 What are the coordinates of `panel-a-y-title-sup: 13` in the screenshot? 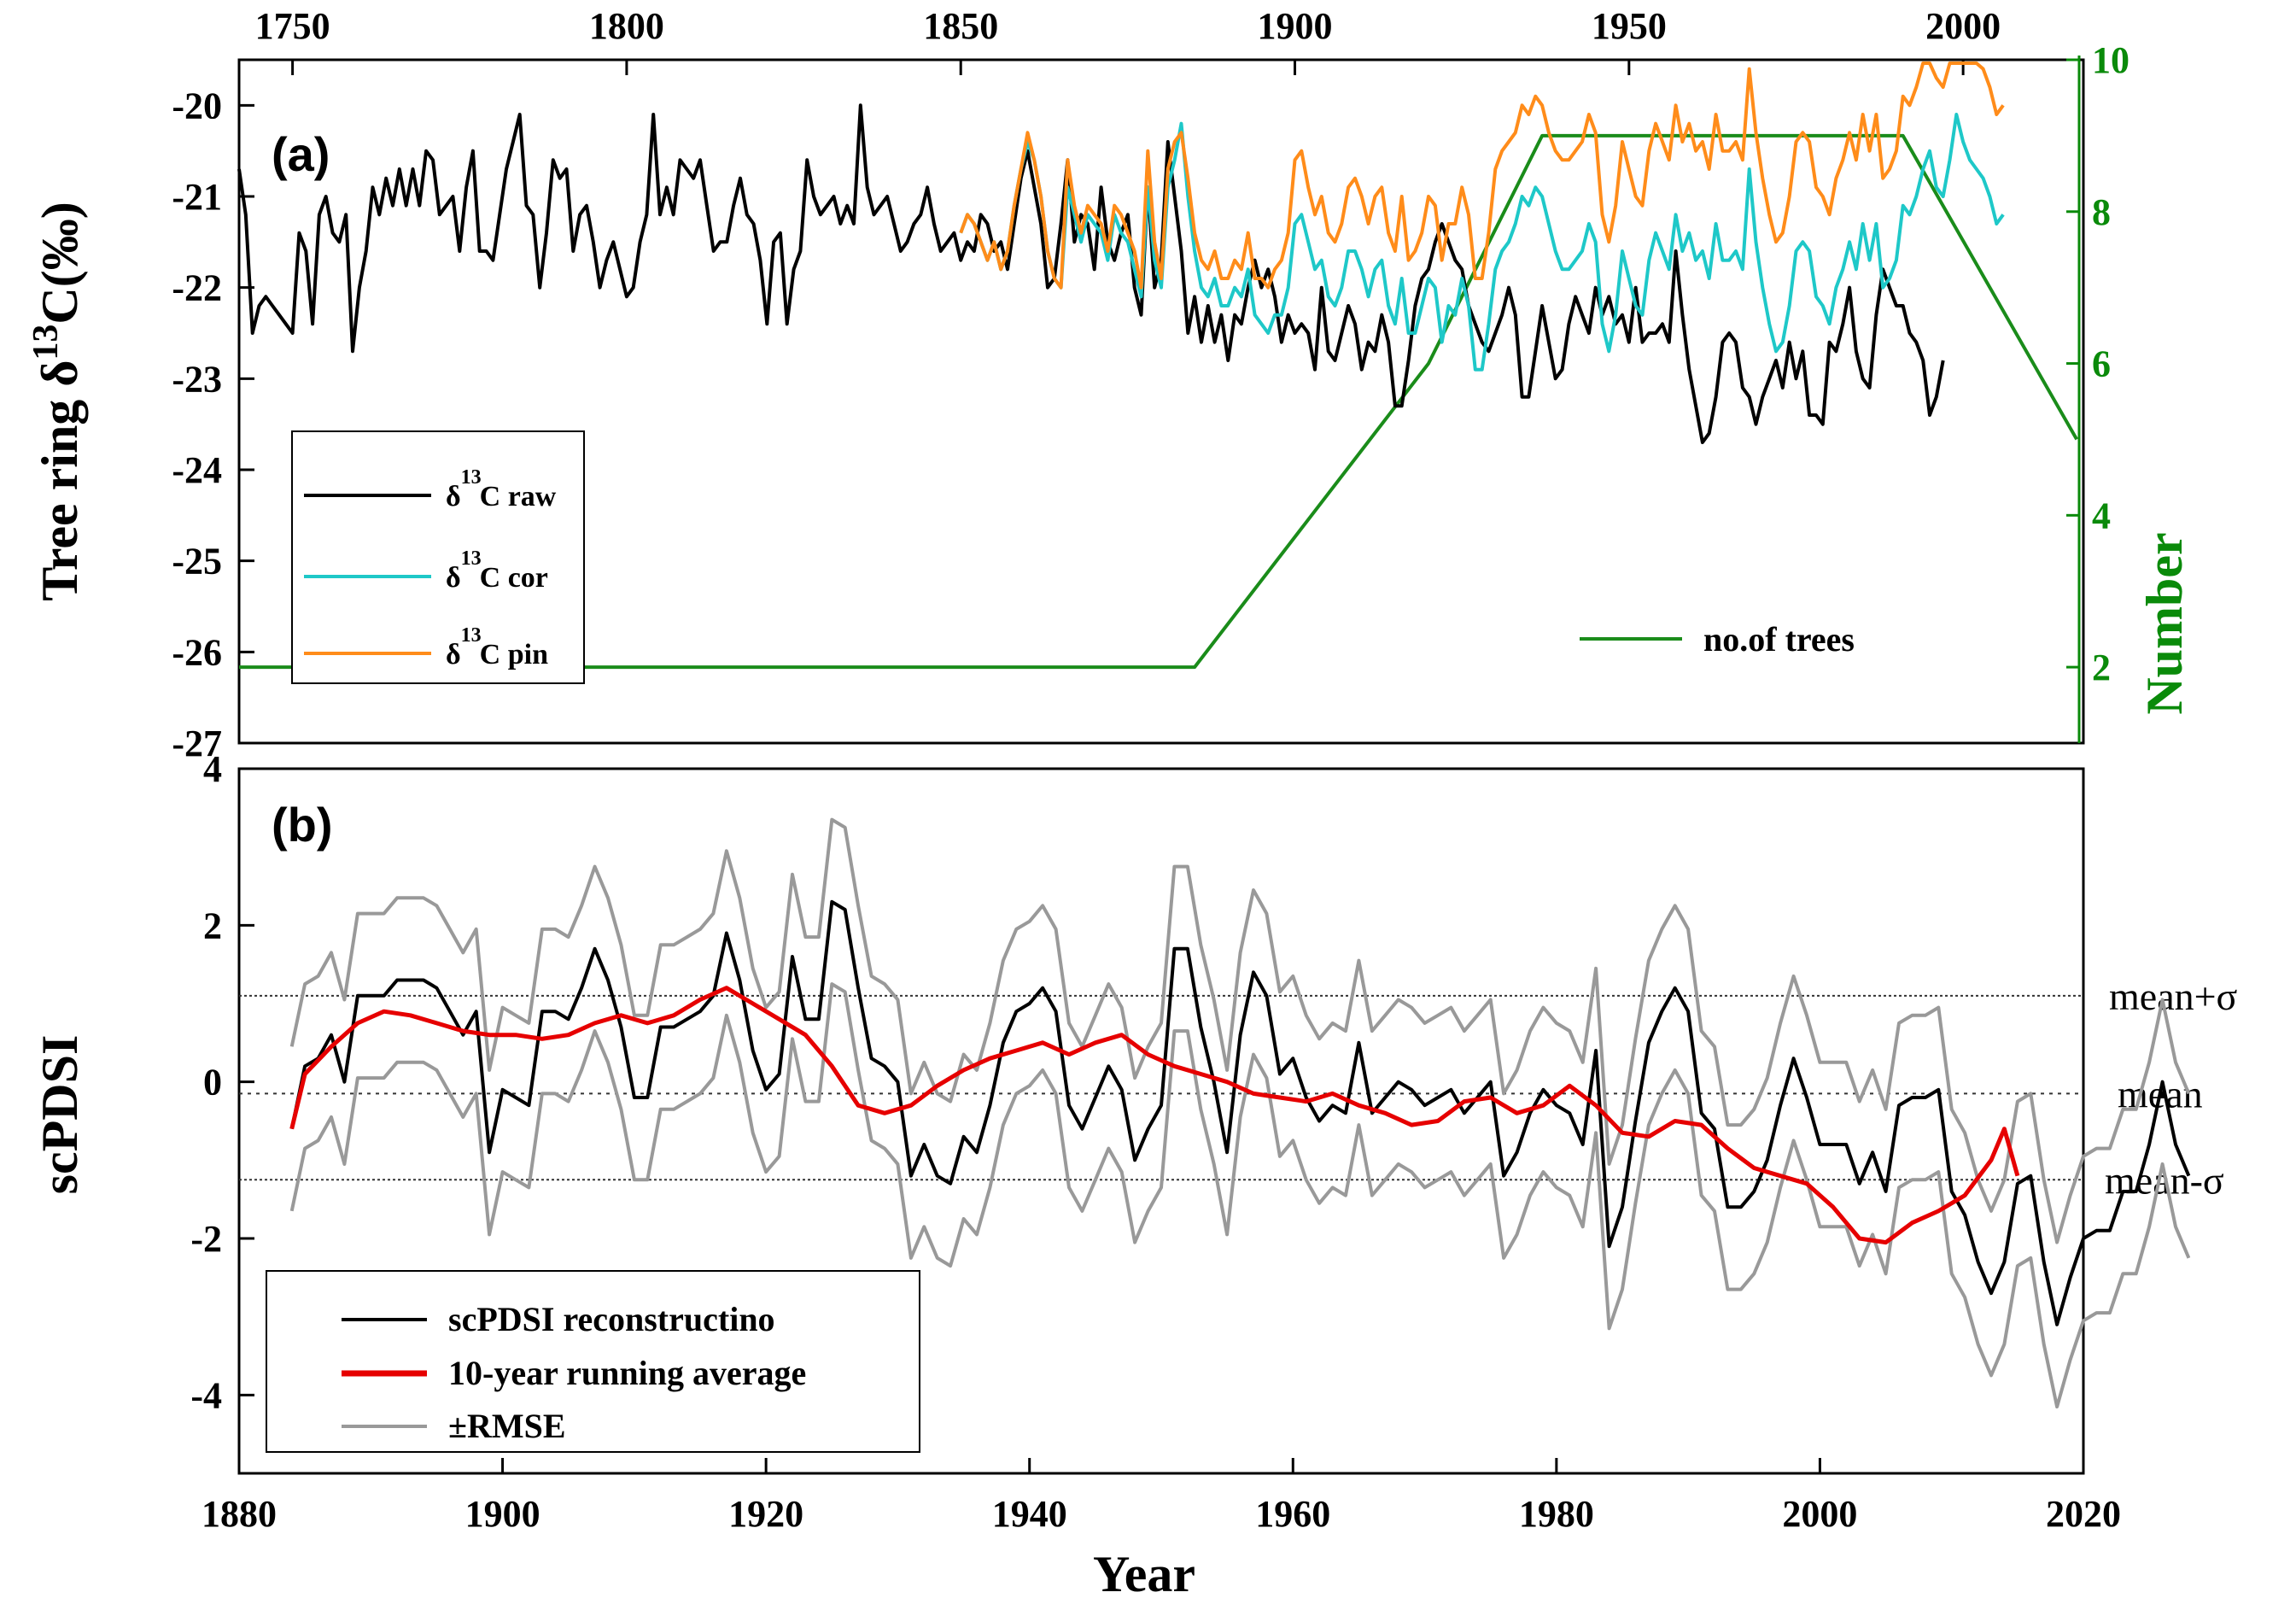 It's located at (46, 342).